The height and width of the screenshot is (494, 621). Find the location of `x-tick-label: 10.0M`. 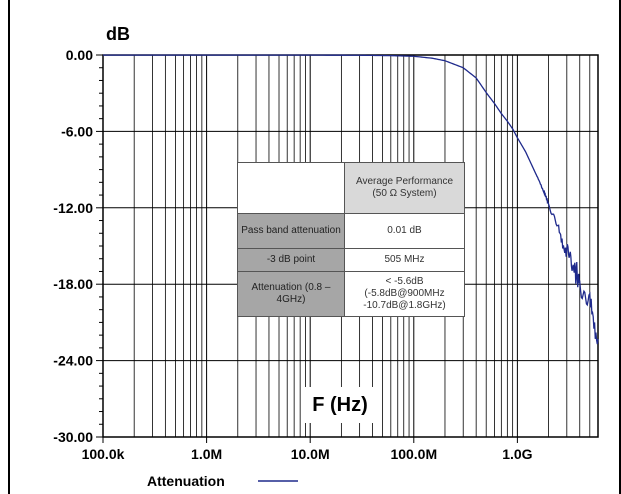

x-tick-label: 10.0M is located at coordinates (310, 454).